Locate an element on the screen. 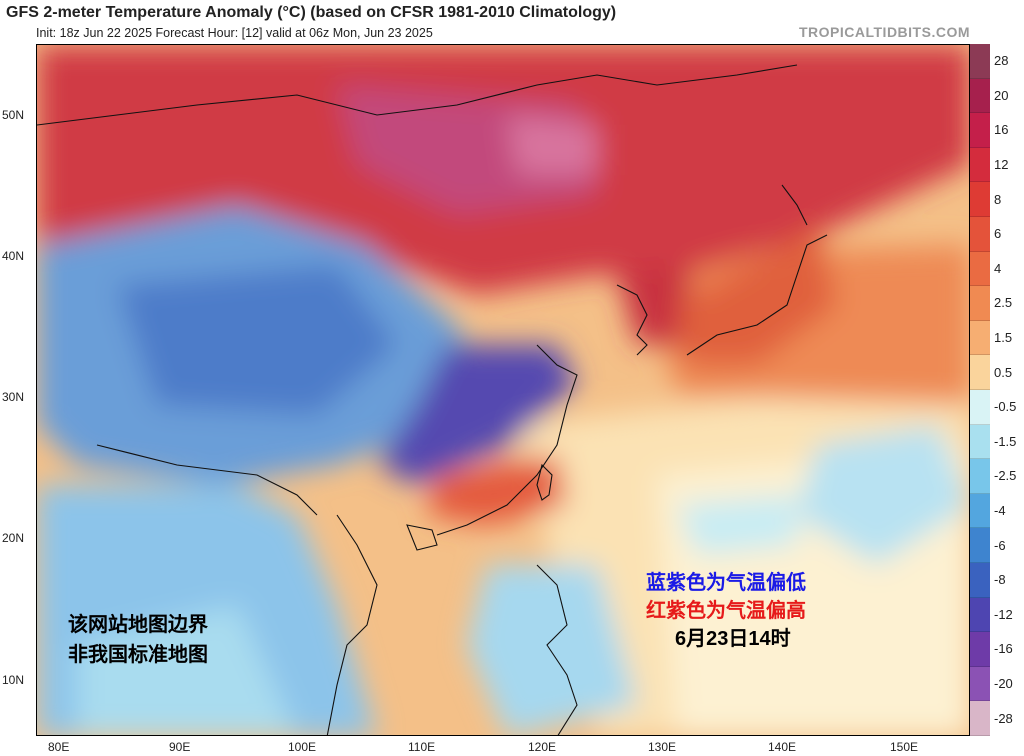  colorbar-step: -16 is located at coordinates (997, 649).